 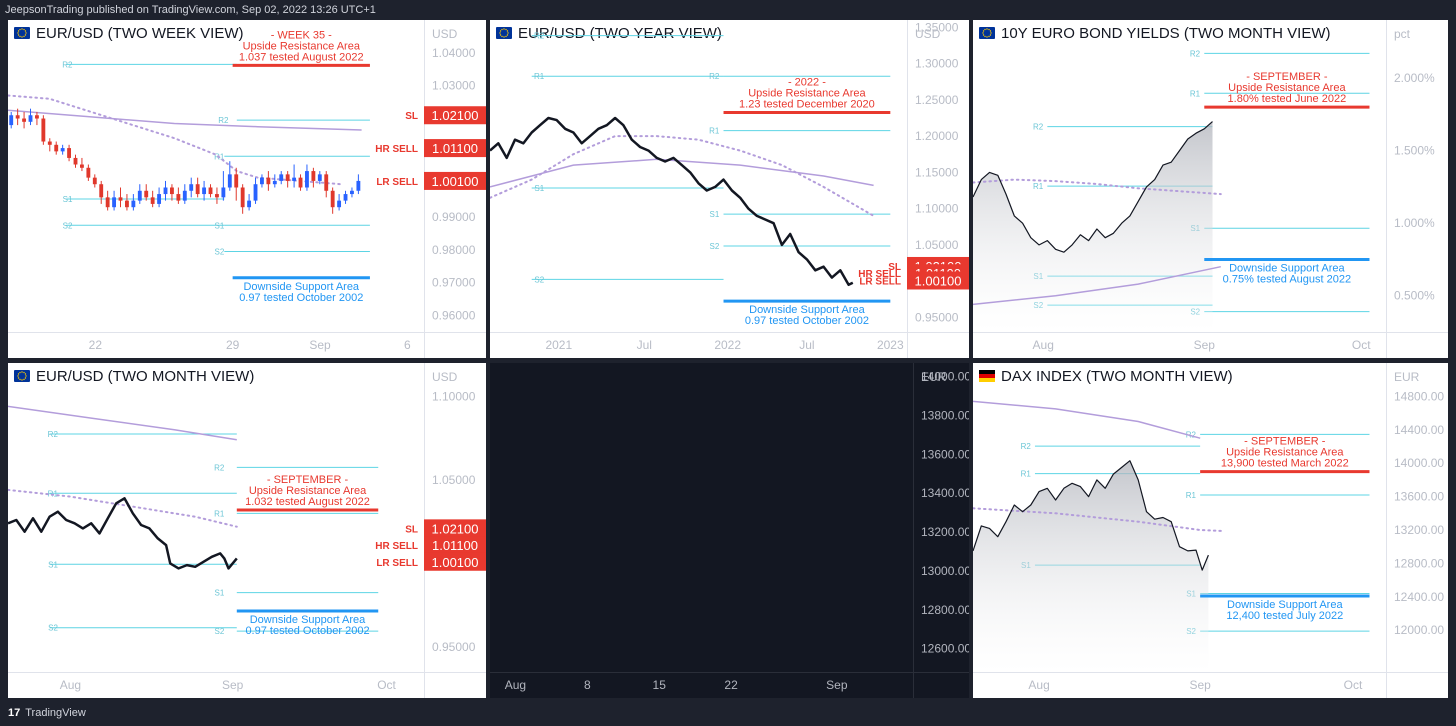 I want to click on eu-flag-field, so click(x=987, y=33).